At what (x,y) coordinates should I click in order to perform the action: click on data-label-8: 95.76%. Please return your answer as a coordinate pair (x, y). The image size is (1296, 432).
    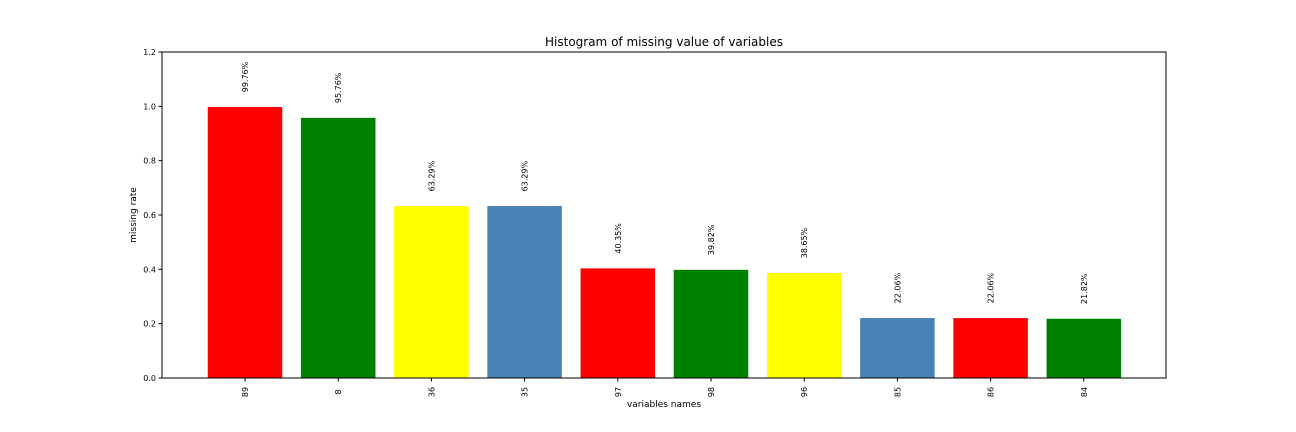
    Looking at the image, I should click on (338, 87).